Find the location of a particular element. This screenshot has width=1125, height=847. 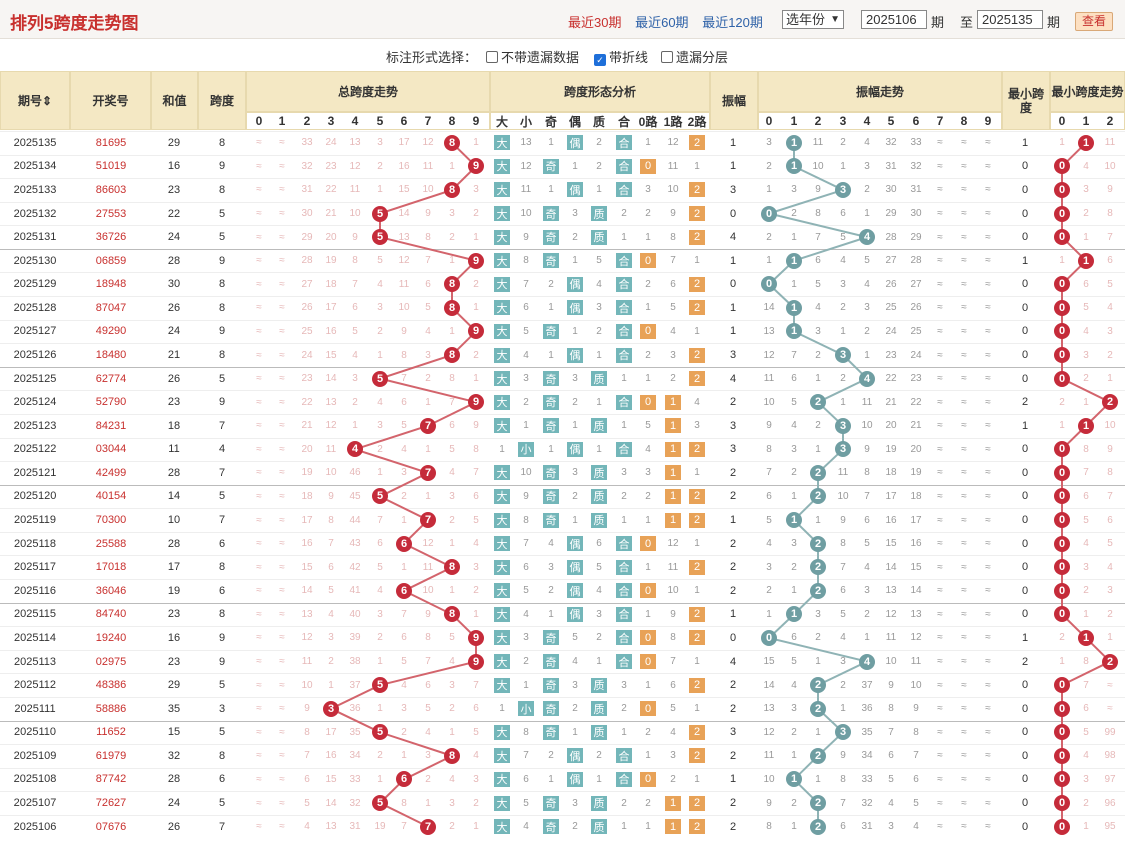

shape-miss: 5 is located at coordinates (575, 638).